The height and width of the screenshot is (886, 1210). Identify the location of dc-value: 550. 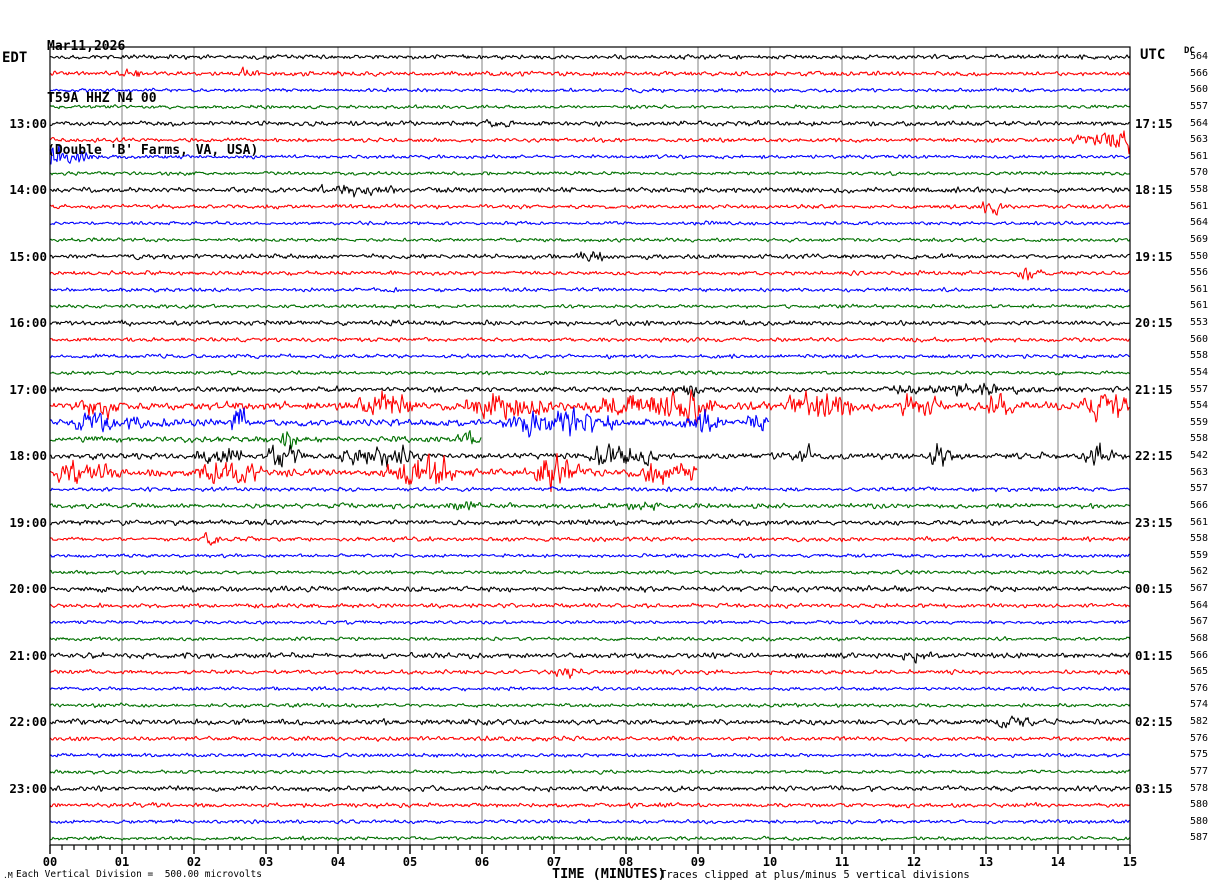
(1198, 256).